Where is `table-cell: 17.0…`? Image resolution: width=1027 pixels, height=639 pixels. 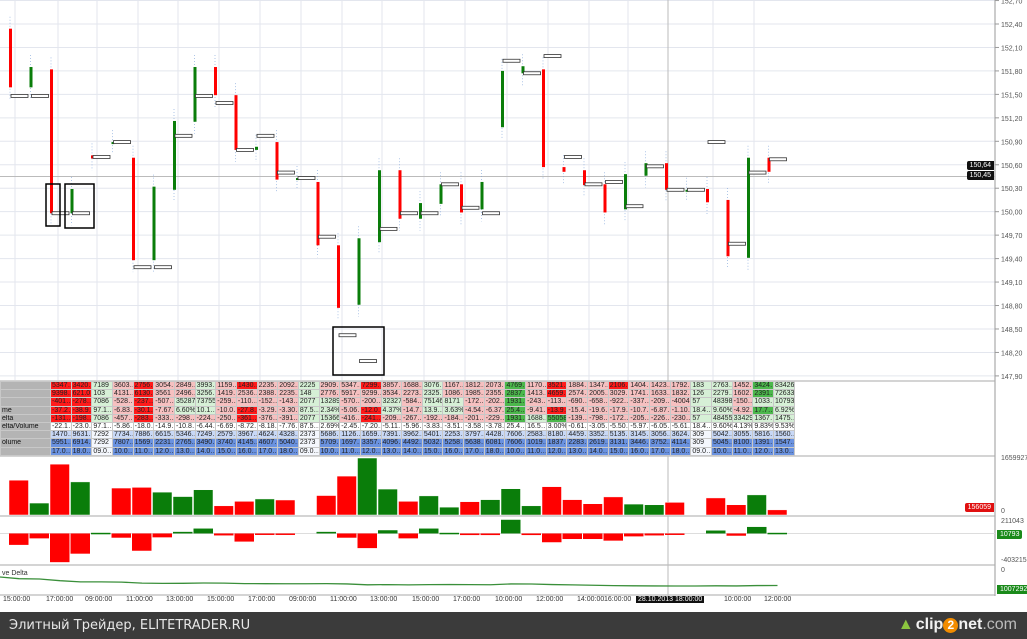
table-cell: 17.0… is located at coordinates (267, 451).